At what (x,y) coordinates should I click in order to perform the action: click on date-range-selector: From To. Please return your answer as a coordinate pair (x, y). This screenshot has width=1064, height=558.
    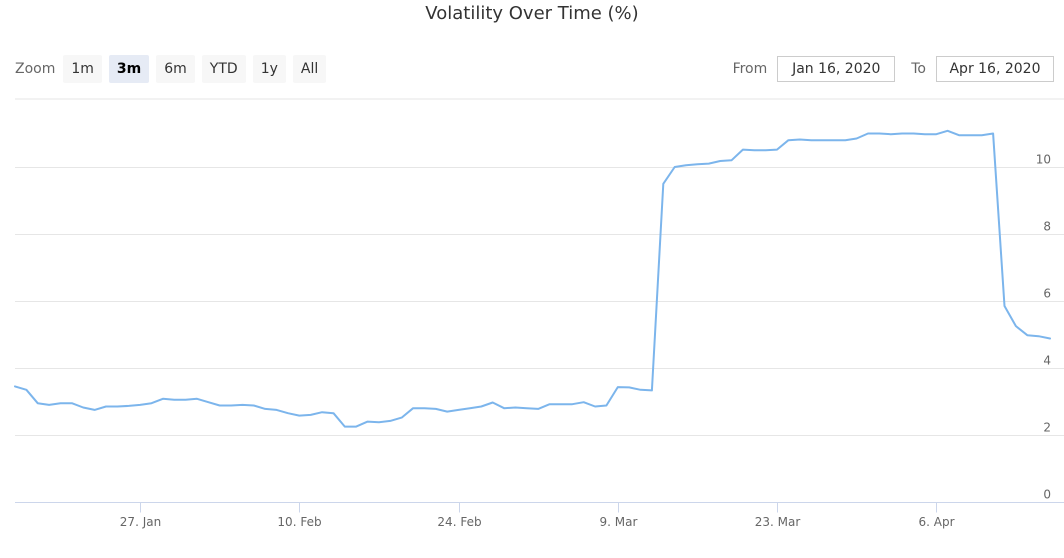
    Looking at the image, I should click on (893, 69).